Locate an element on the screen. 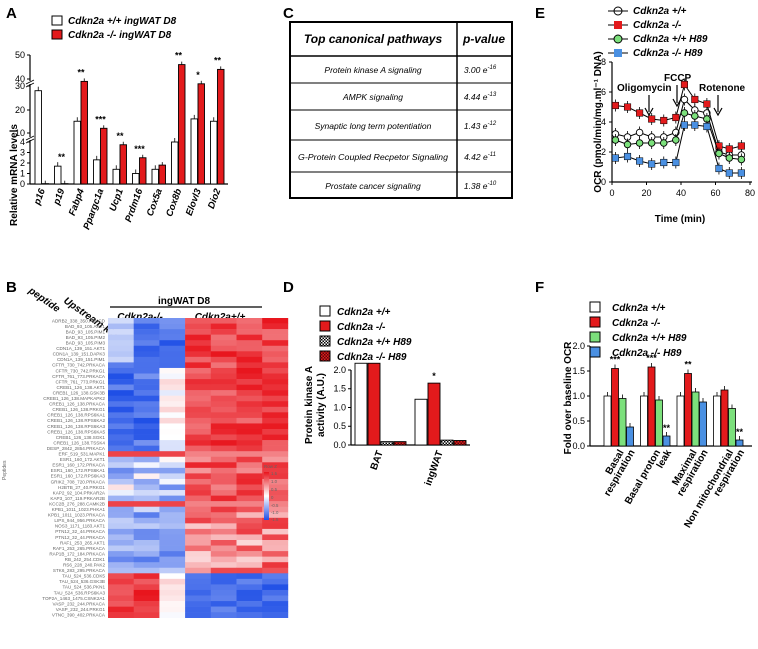 This screenshot has width=758, height=649. b-colorbar-title: Row Z is located at coordinates (270, 466).